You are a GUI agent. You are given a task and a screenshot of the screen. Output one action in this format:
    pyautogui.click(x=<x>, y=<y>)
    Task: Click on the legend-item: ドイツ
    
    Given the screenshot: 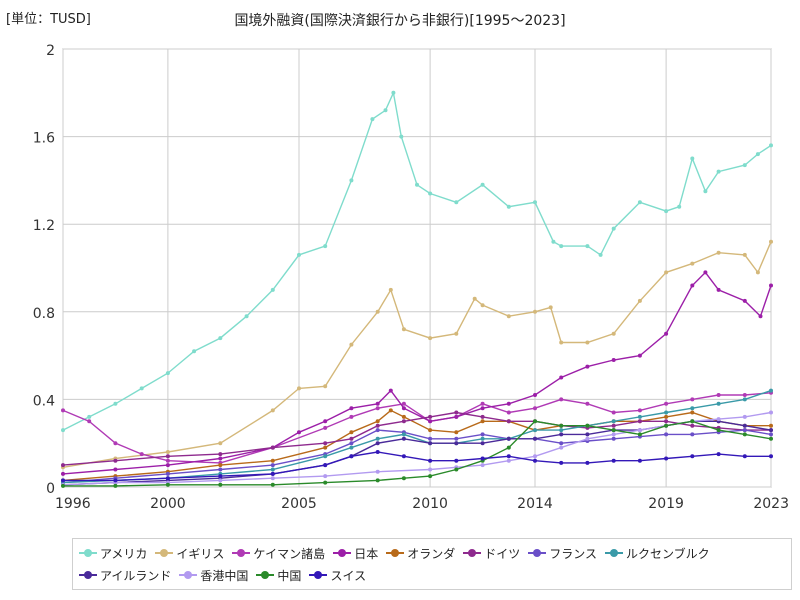 What is the action you would take?
    pyautogui.click(x=491, y=553)
    